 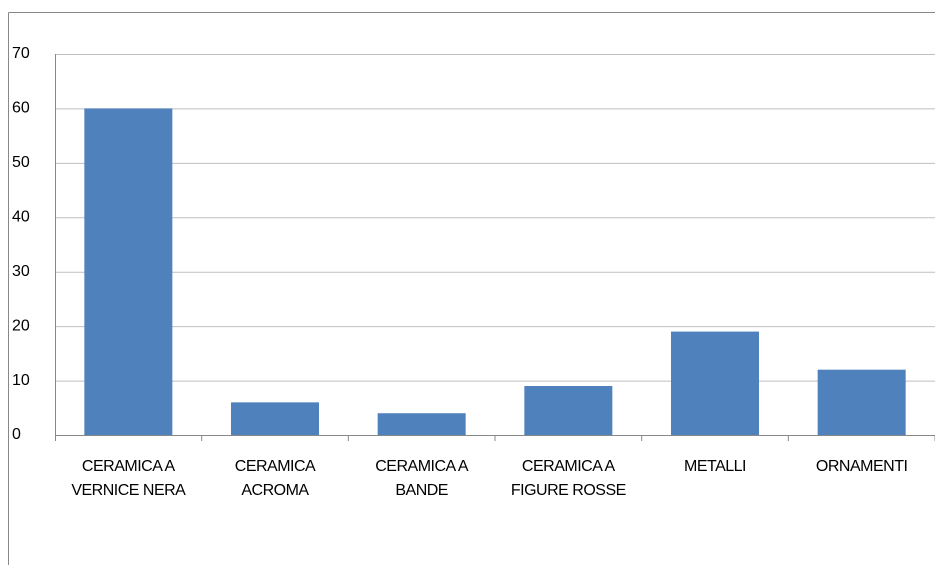 What do you see at coordinates (21, 325) in the screenshot?
I see `y-tick-label: 20` at bounding box center [21, 325].